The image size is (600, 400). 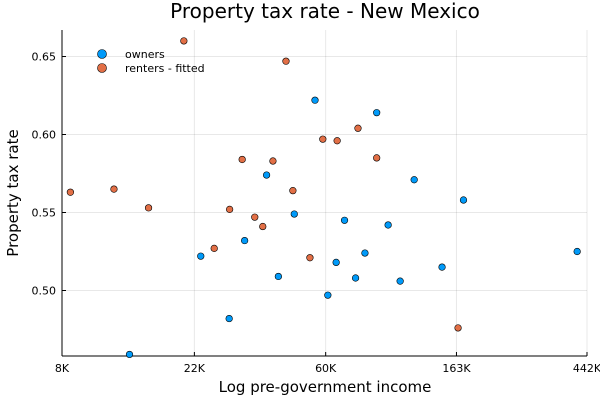 I want to click on legend-label: owners, so click(x=145, y=54).